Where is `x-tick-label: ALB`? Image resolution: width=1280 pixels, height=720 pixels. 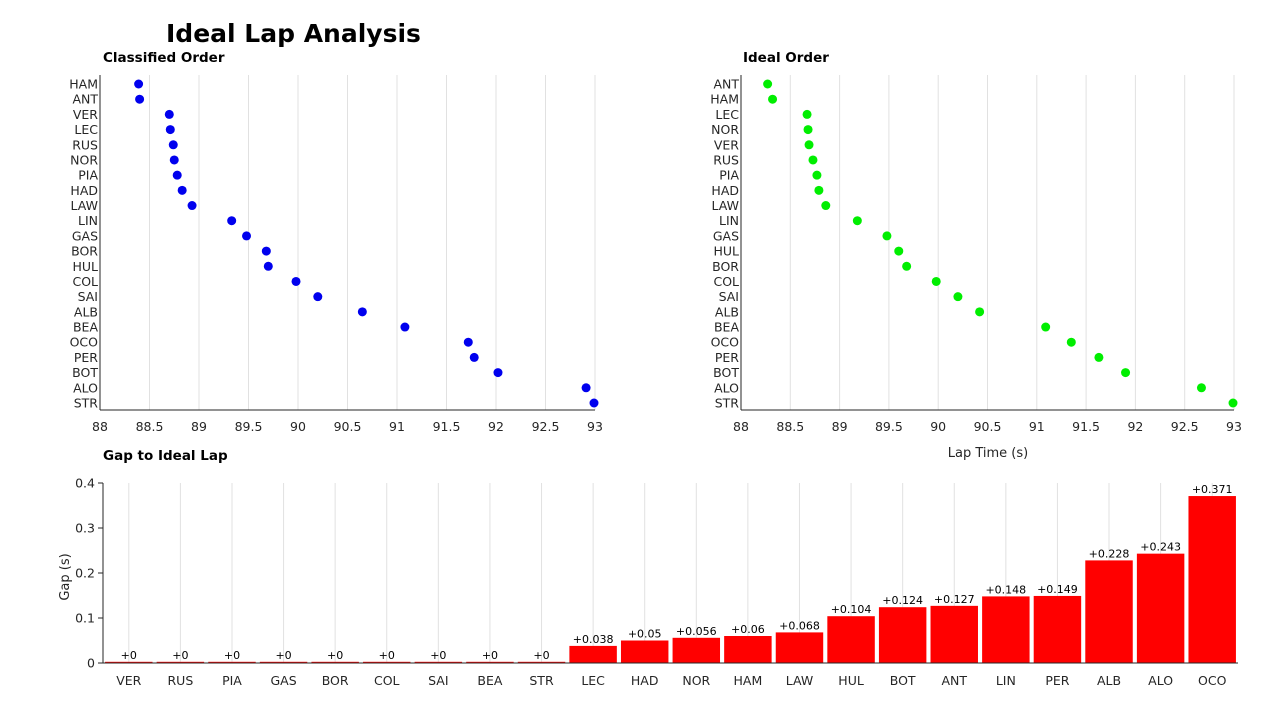
x-tick-label: ALB is located at coordinates (1109, 680).